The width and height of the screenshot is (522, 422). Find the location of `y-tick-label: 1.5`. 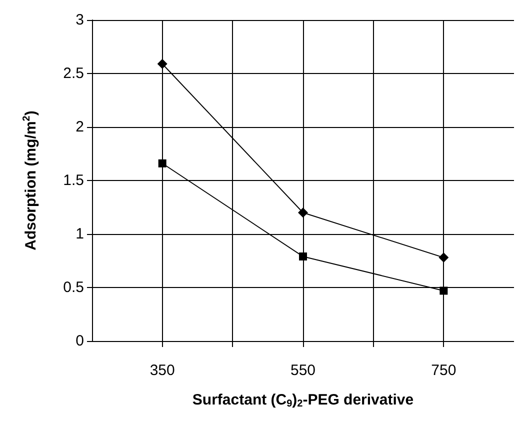

y-tick-label: 1.5 is located at coordinates (73, 180).